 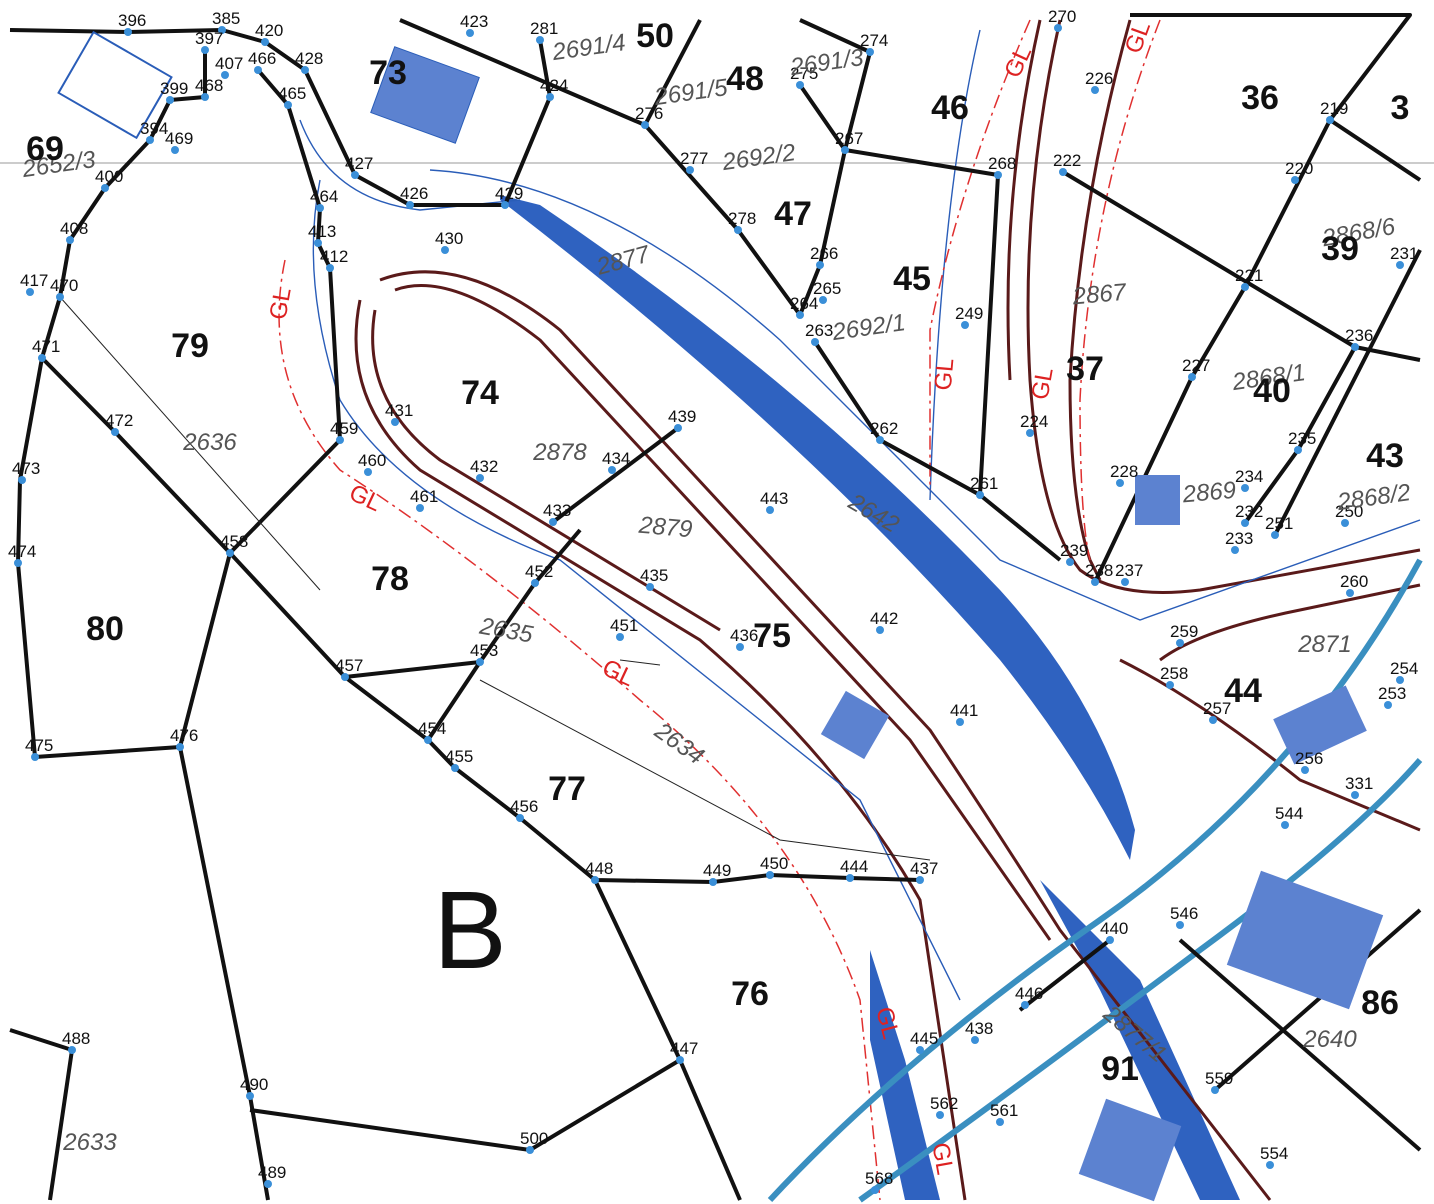 What do you see at coordinates (849, 138) in the screenshot?
I see `point-number: 267` at bounding box center [849, 138].